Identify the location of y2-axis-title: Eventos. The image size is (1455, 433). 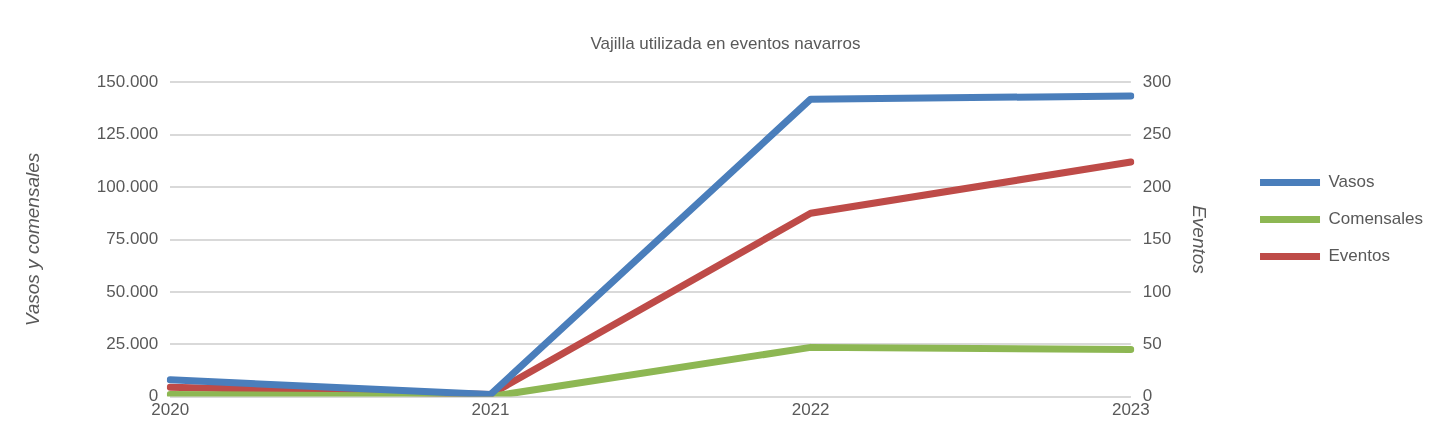
(1200, 240).